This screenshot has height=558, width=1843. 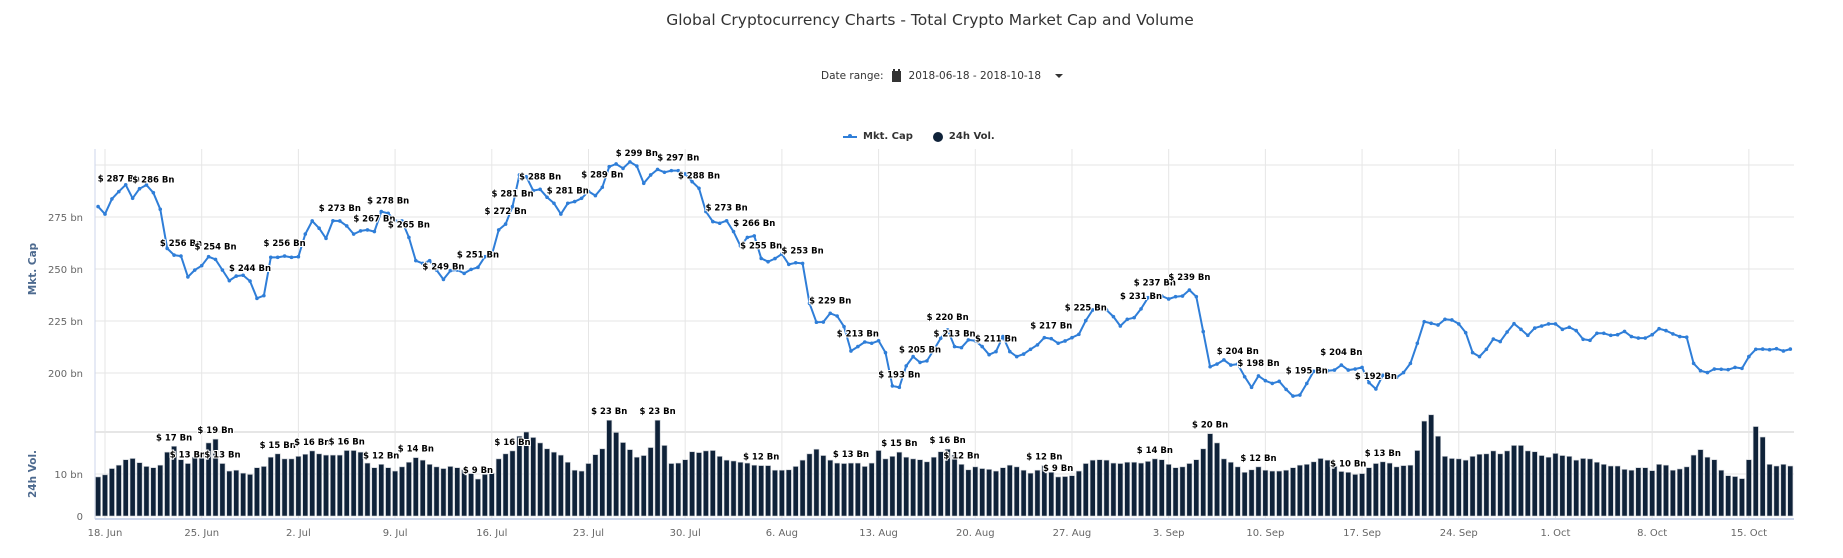 I want to click on mkt-cap-data-label: $ 237 Bn, so click(x=1155, y=283).